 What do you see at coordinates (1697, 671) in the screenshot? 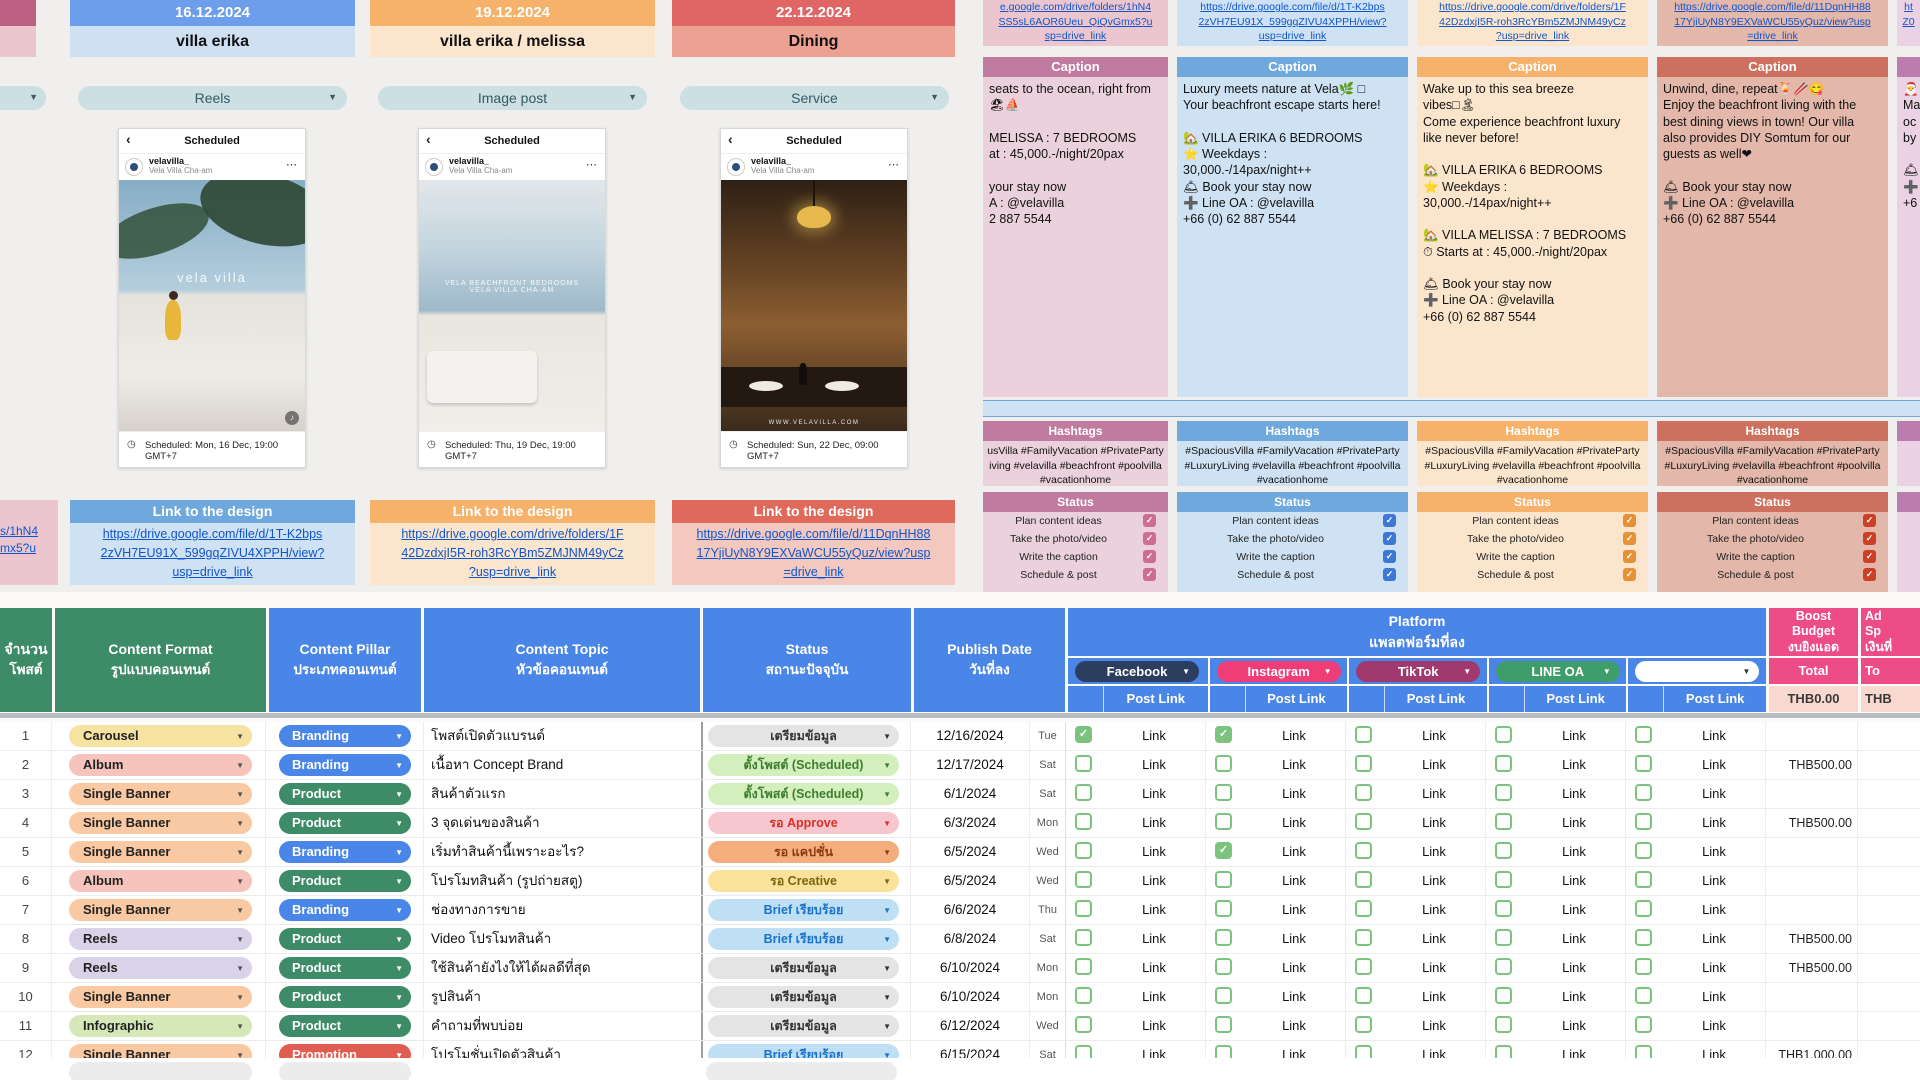
I see `platform-dropdown: ▼` at bounding box center [1697, 671].